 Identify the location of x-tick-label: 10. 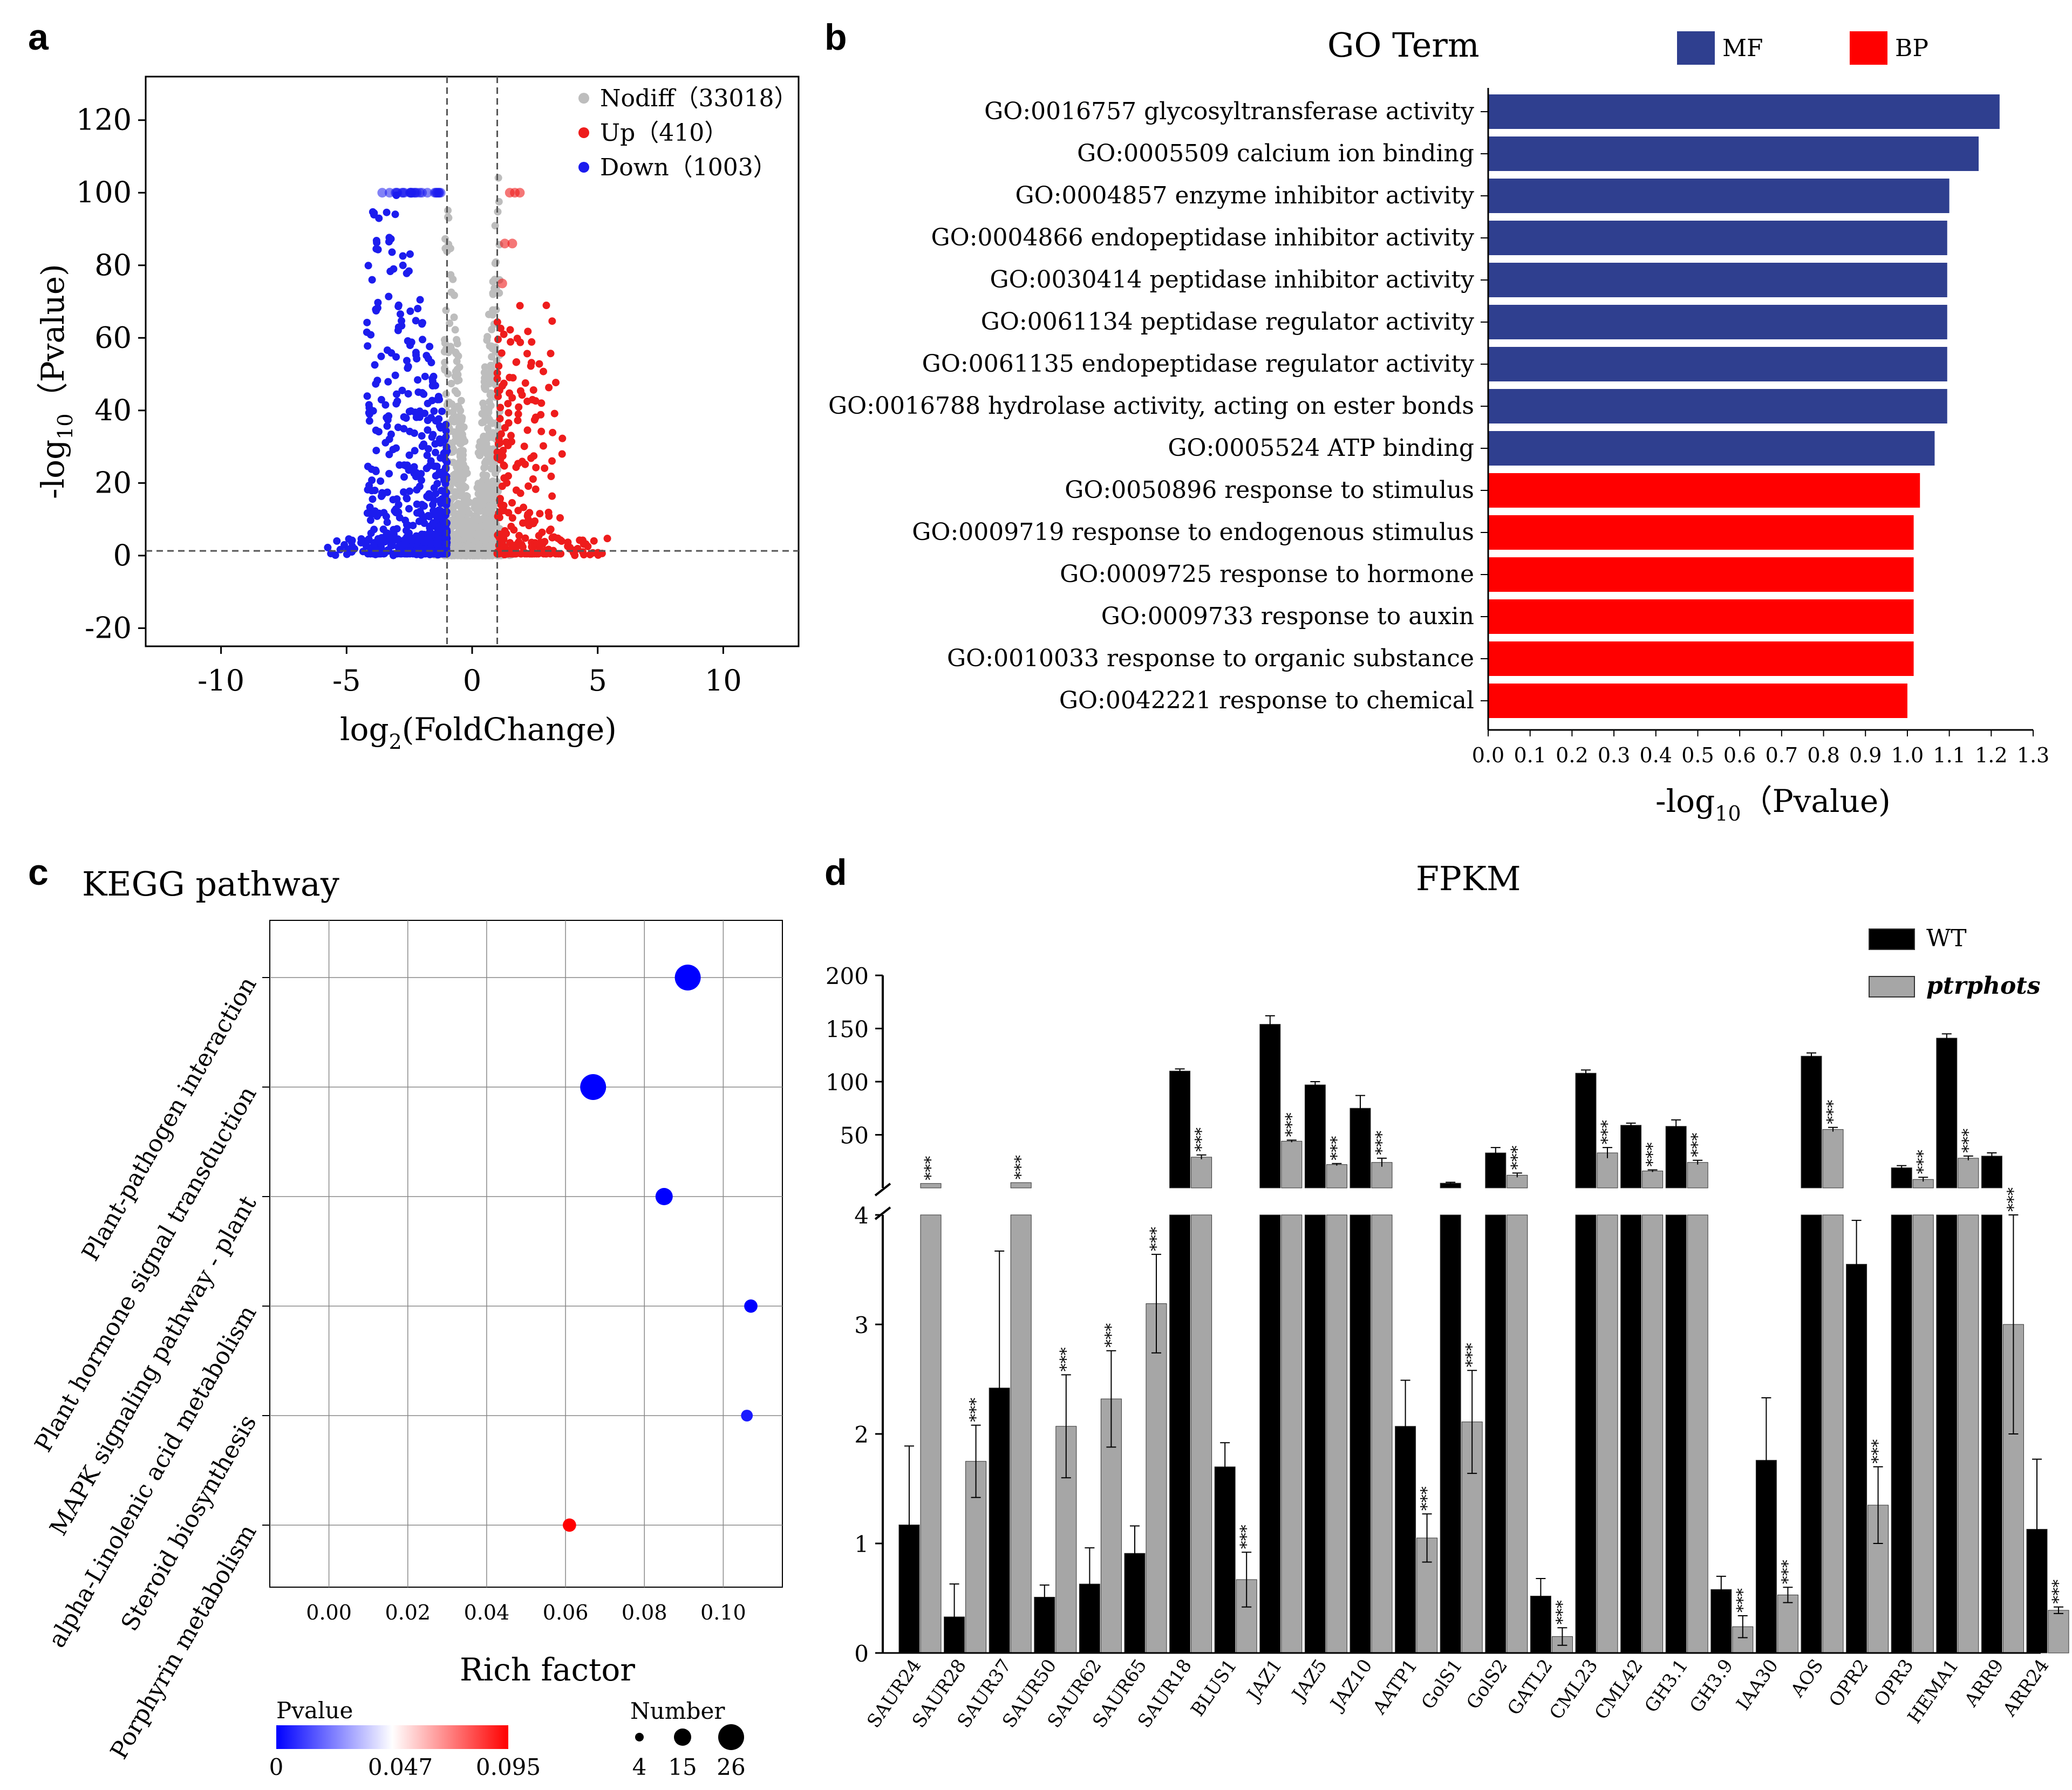
(723, 681).